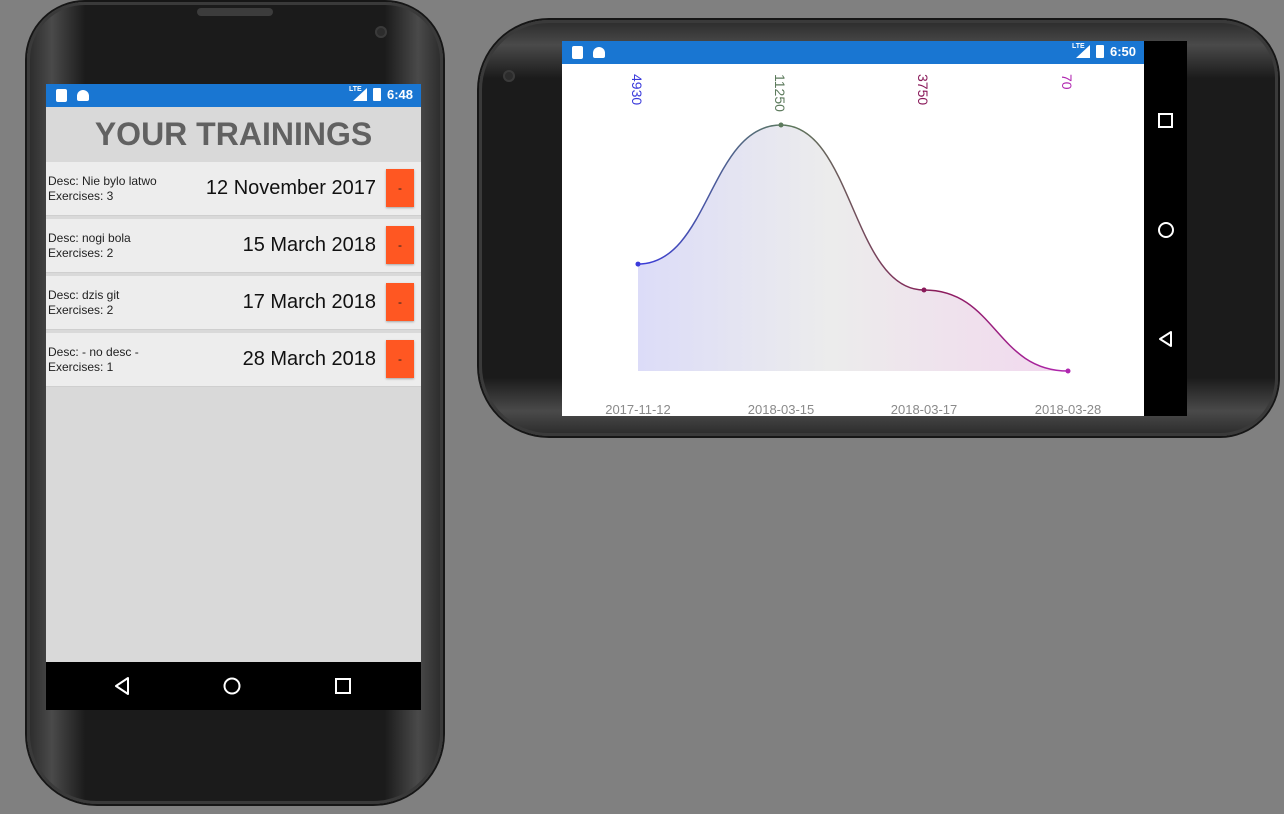  What do you see at coordinates (81, 367) in the screenshot?
I see `training-exercises: Exercises: 1` at bounding box center [81, 367].